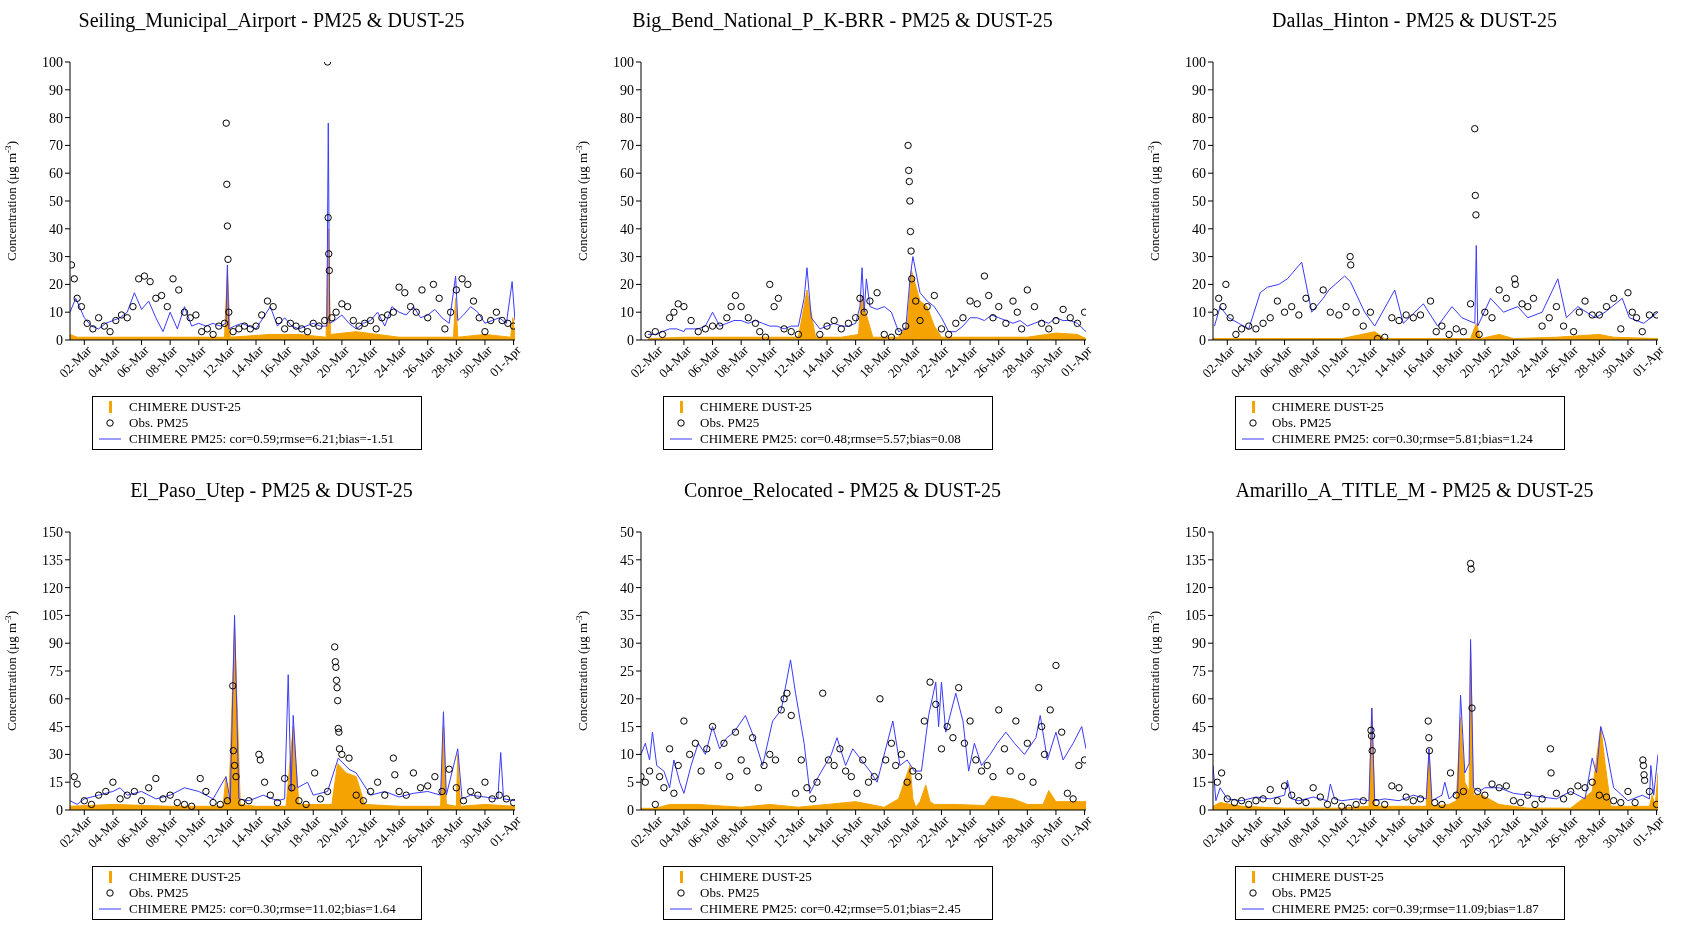 The height and width of the screenshot is (925, 1686). Describe the element at coordinates (1402, 439) in the screenshot. I see `legend-label: CHIMERE PM25: cor=0.30;rmse=5.81;bias=1.24` at that location.